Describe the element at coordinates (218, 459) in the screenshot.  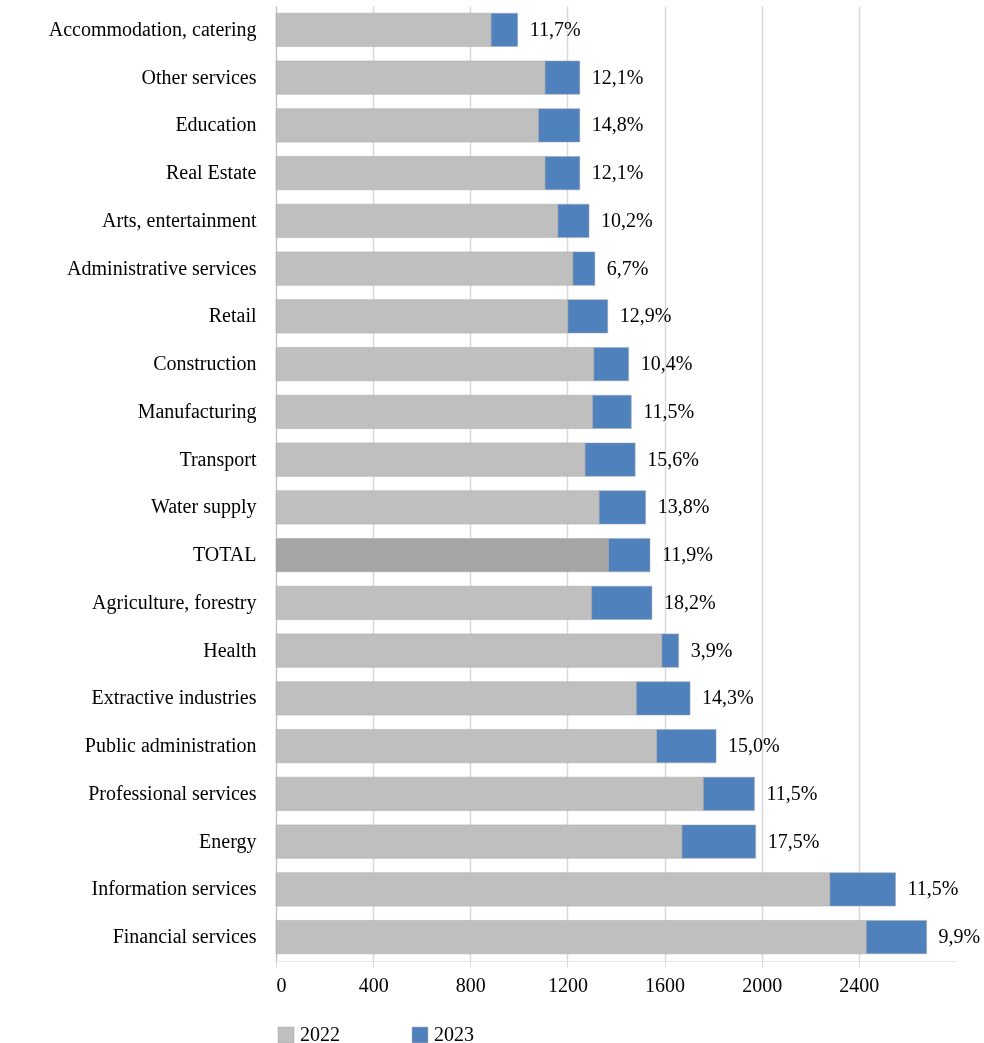
I see `y-tick-label: Transport` at that location.